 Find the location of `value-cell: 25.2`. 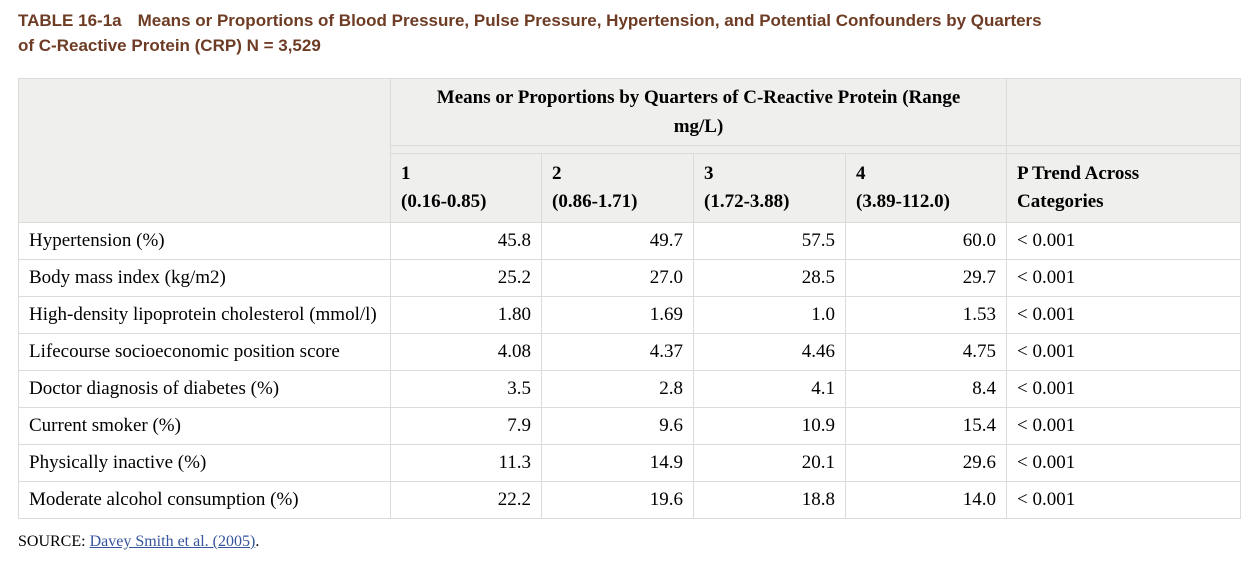

value-cell: 25.2 is located at coordinates (466, 278).